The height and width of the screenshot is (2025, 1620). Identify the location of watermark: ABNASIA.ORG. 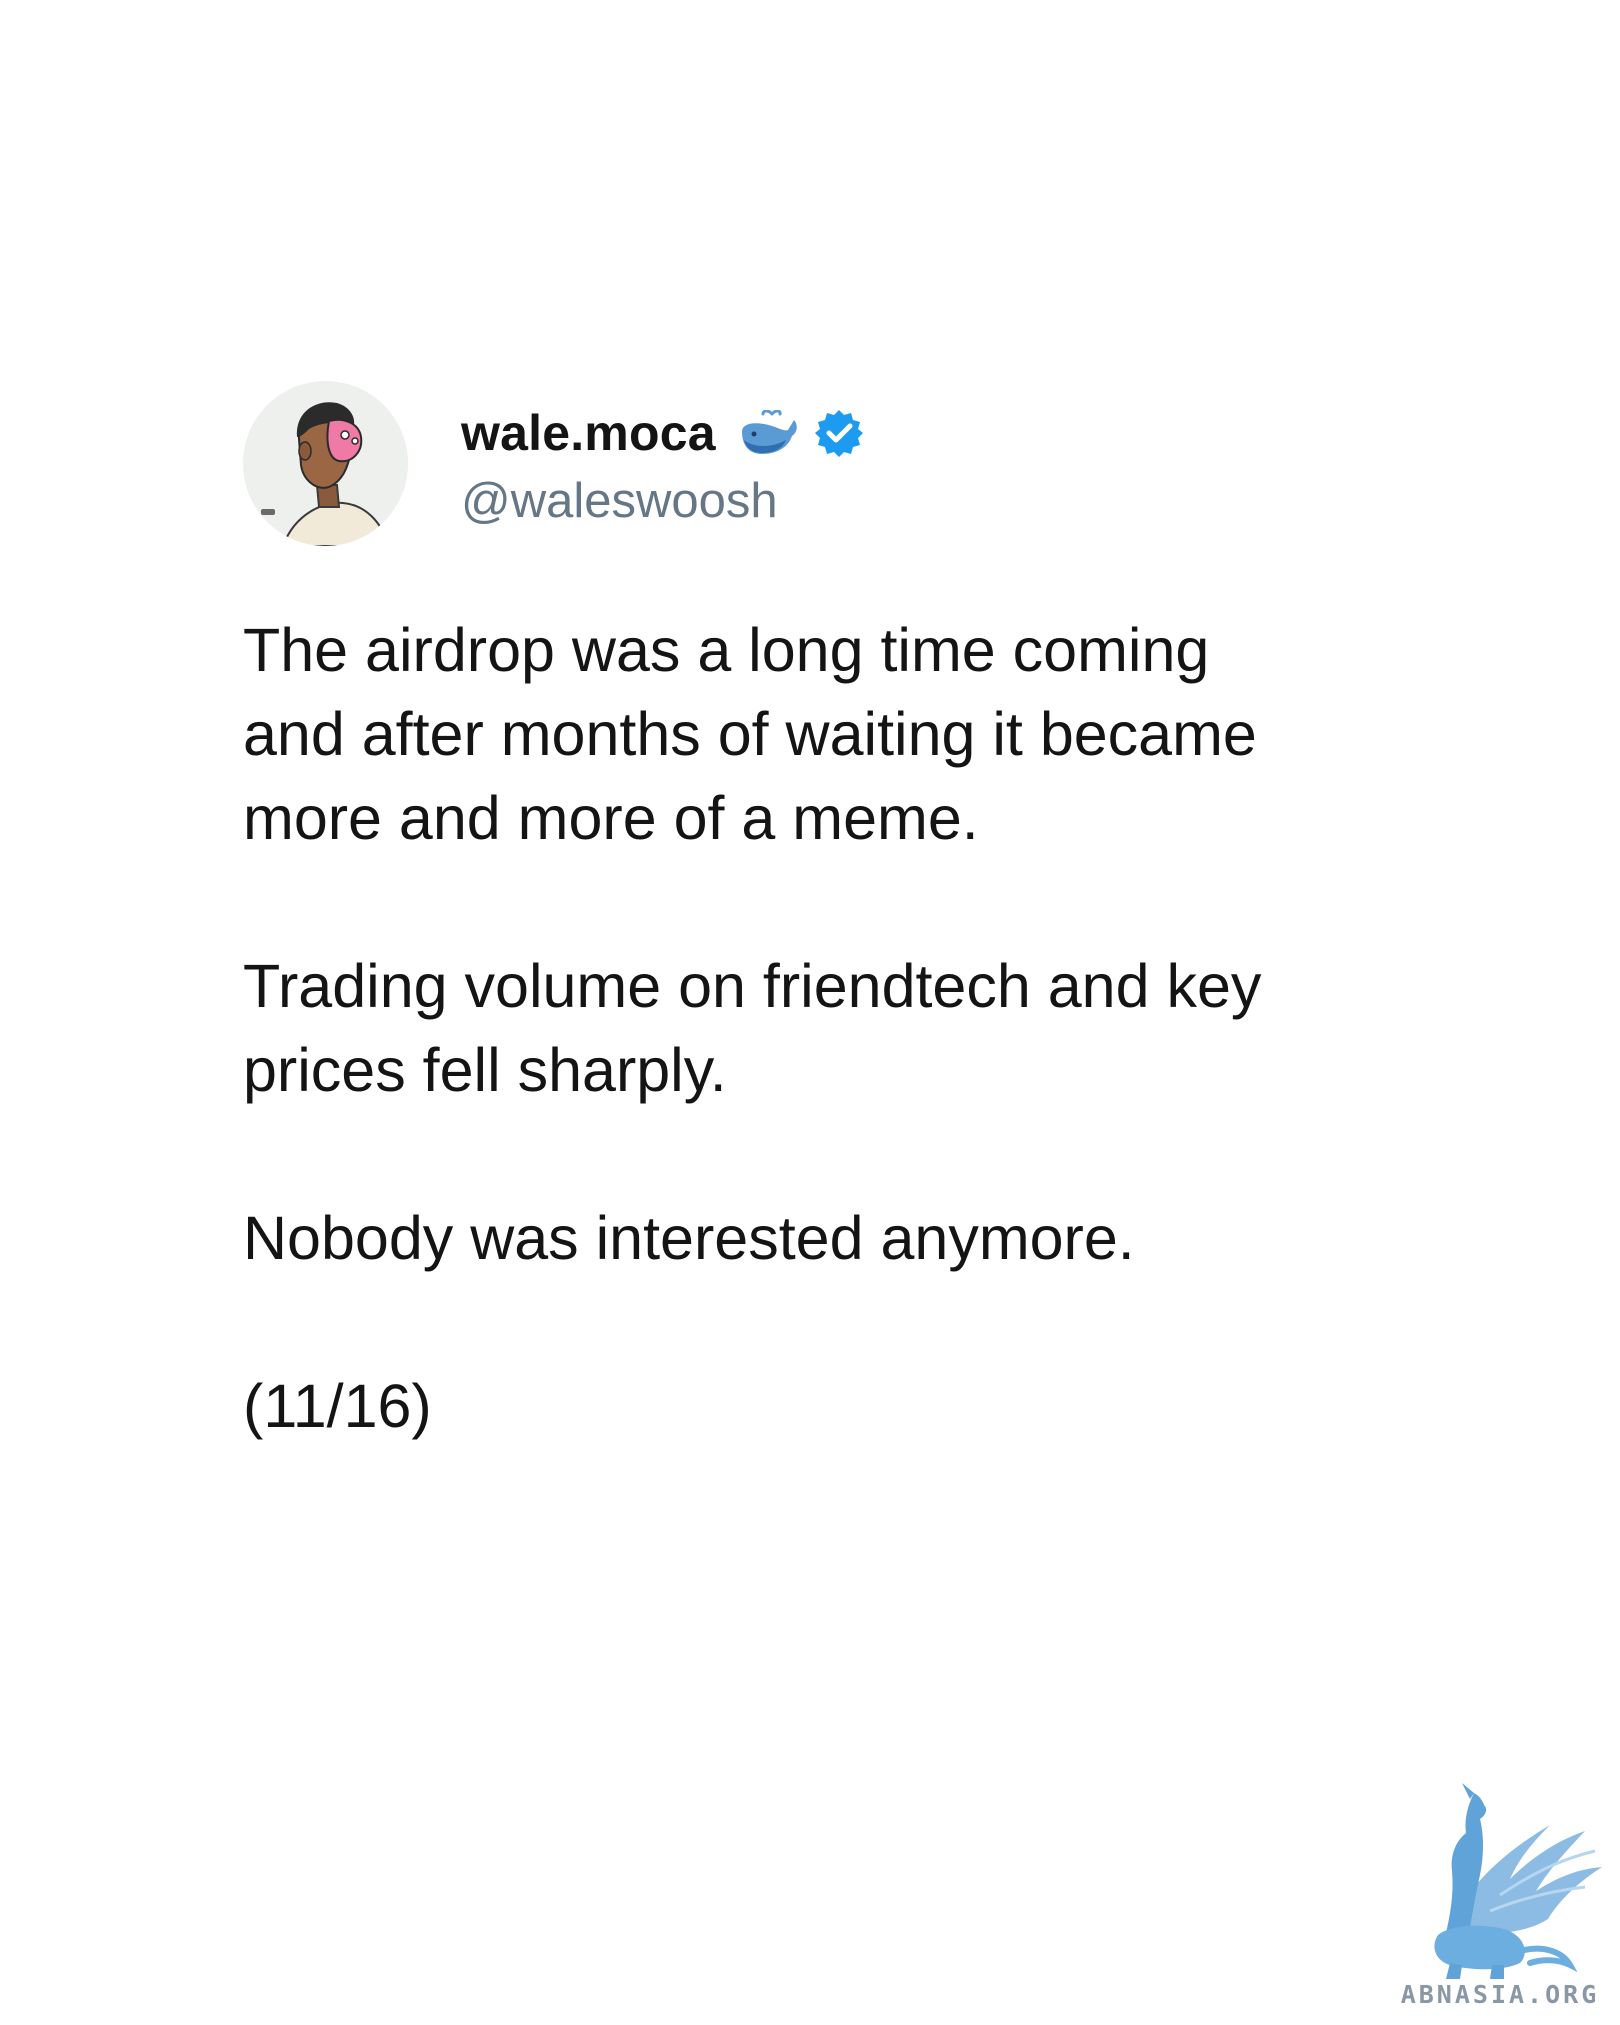
(1500, 1895).